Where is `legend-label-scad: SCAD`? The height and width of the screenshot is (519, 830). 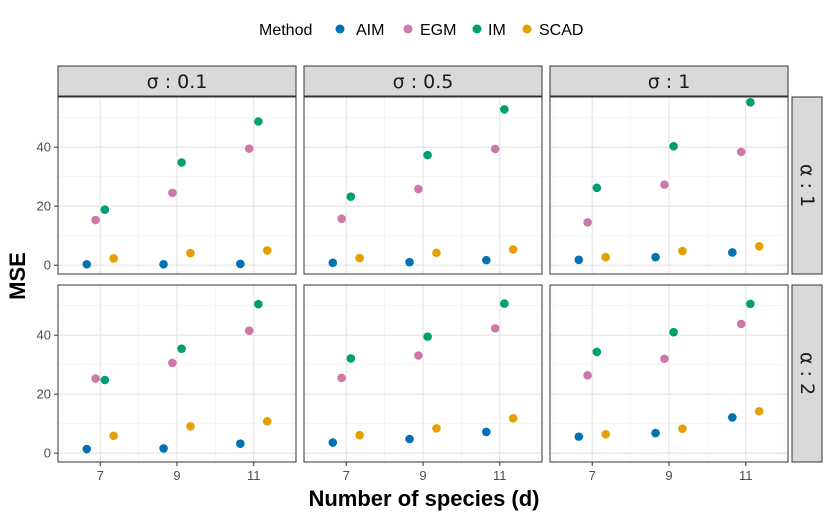 legend-label-scad: SCAD is located at coordinates (561, 30).